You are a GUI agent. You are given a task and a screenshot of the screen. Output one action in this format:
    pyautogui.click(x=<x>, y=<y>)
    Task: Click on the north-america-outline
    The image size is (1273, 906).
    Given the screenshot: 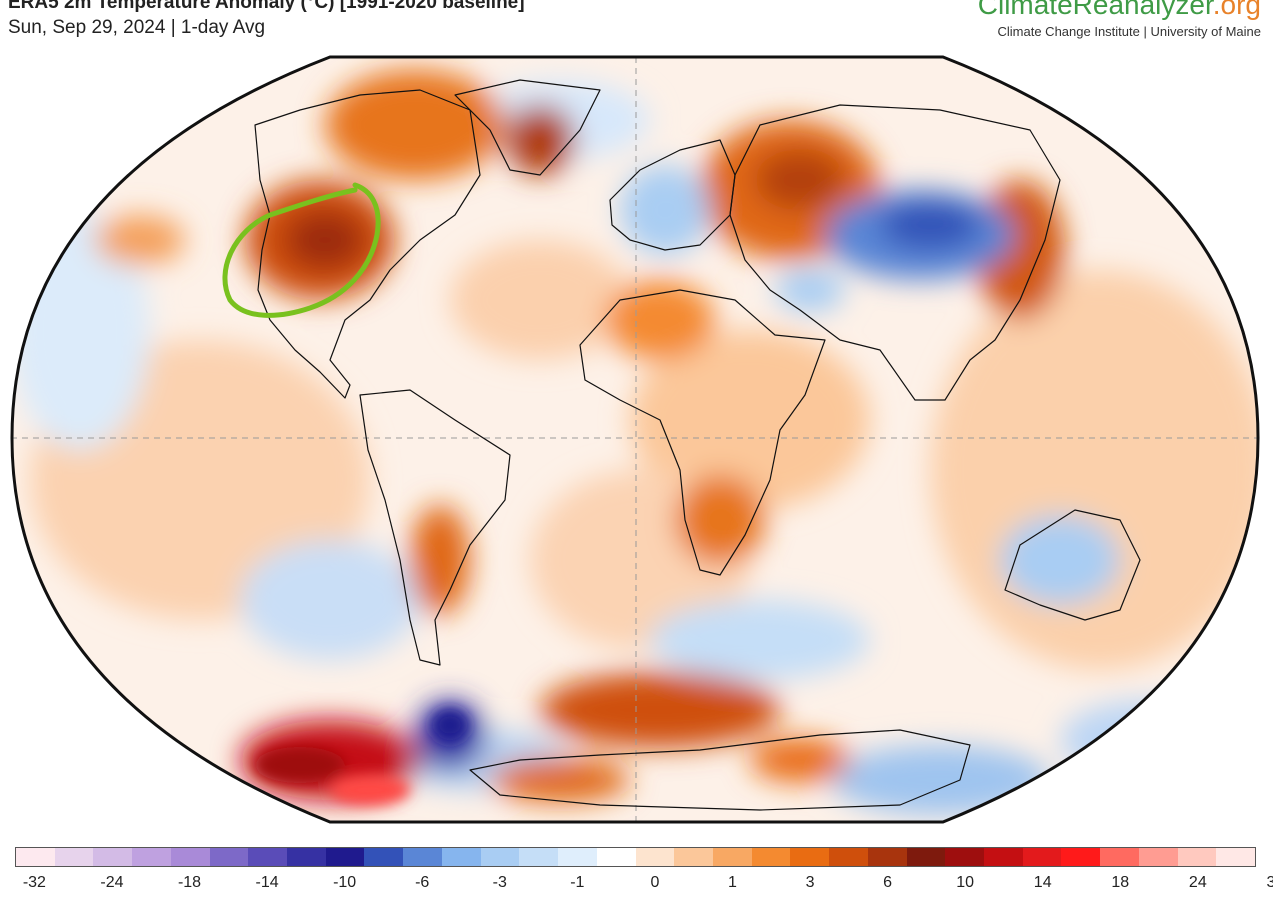 What is the action you would take?
    pyautogui.click(x=367, y=244)
    